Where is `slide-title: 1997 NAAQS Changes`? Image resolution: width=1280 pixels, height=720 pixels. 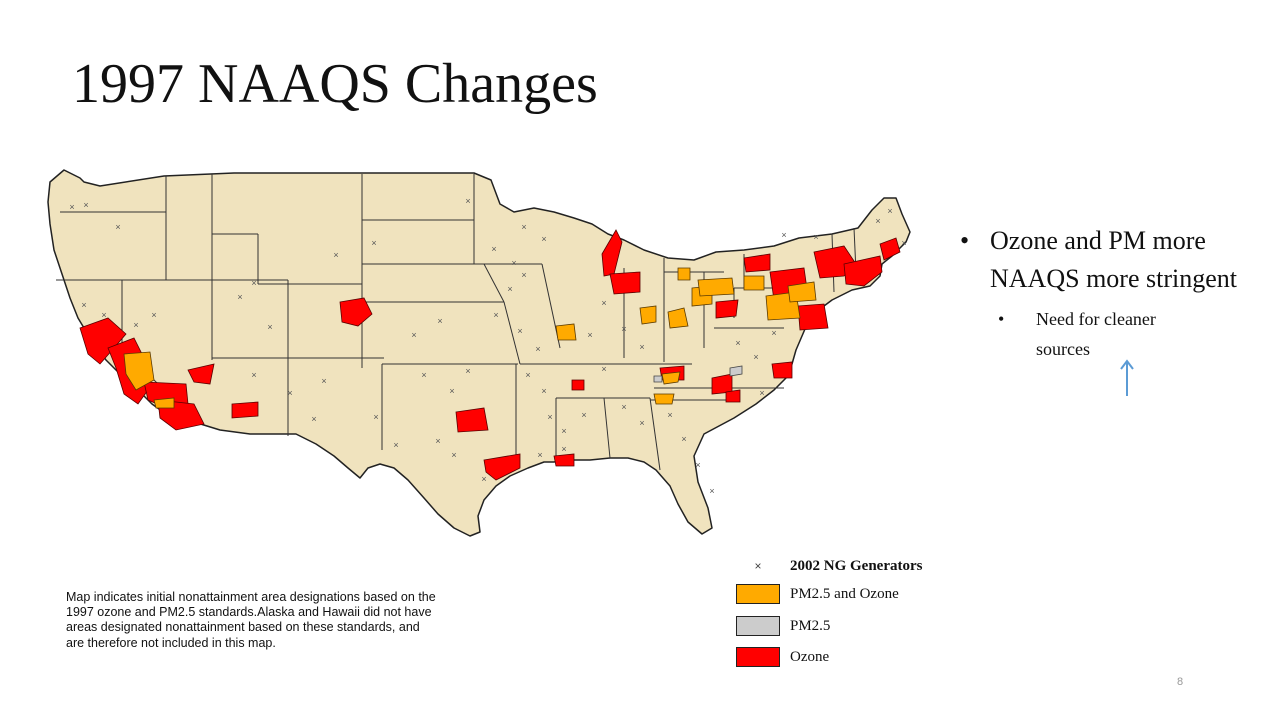 slide-title: 1997 NAAQS Changes is located at coordinates (335, 84).